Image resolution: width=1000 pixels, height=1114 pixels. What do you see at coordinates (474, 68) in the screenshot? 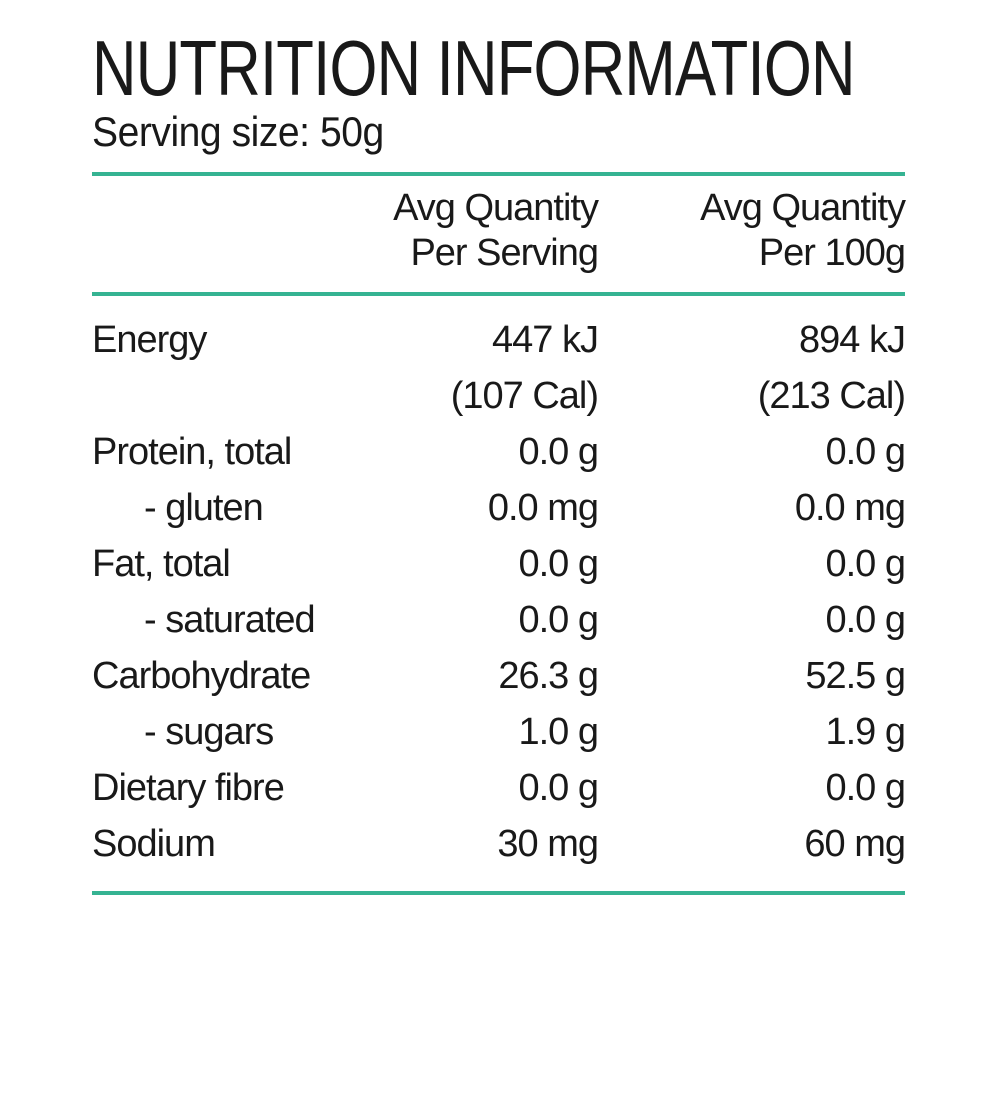
I see `page-title: NUTRITION INFORMATION` at bounding box center [474, 68].